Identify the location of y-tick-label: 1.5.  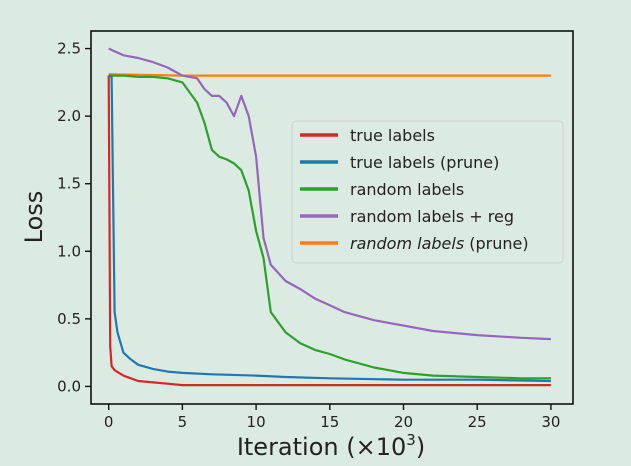
(69, 184).